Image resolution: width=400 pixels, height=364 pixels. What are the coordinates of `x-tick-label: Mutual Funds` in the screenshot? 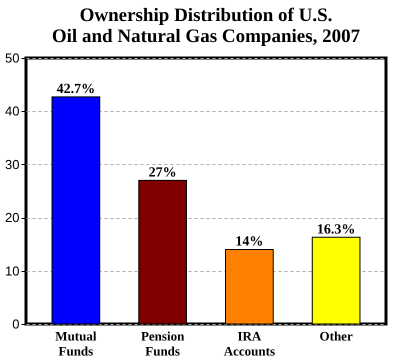 It's located at (76, 343).